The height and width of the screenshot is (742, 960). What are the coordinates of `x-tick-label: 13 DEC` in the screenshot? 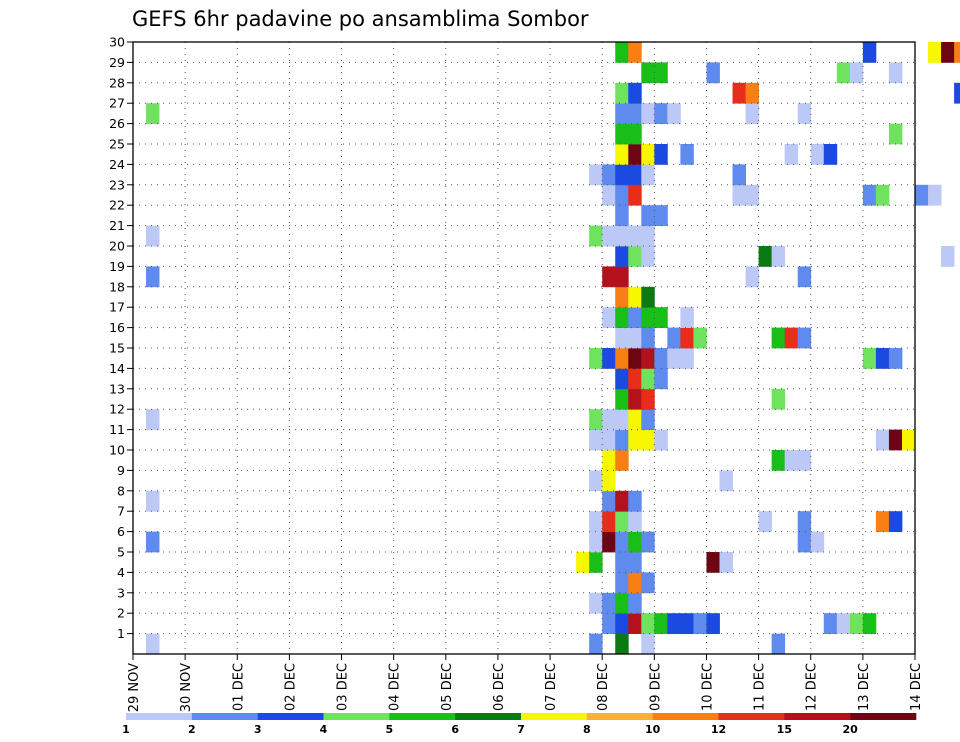 It's located at (864, 687).